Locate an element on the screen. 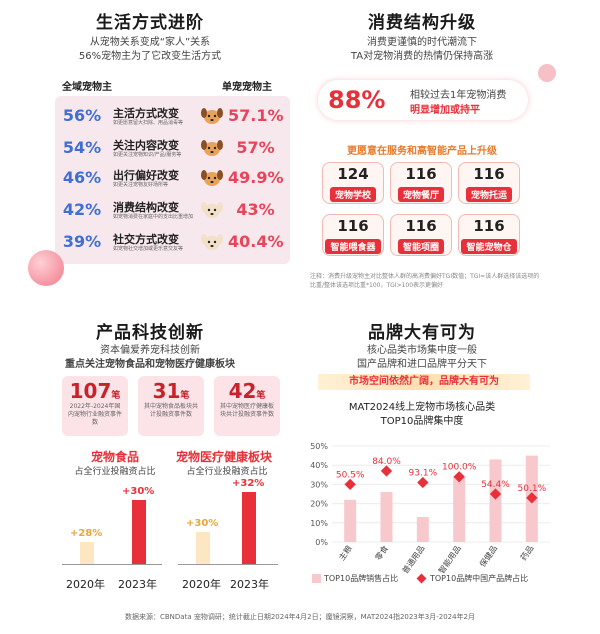 Image resolution: width=600 pixels, height=634 pixels. data-label: 50.1% is located at coordinates (532, 489).